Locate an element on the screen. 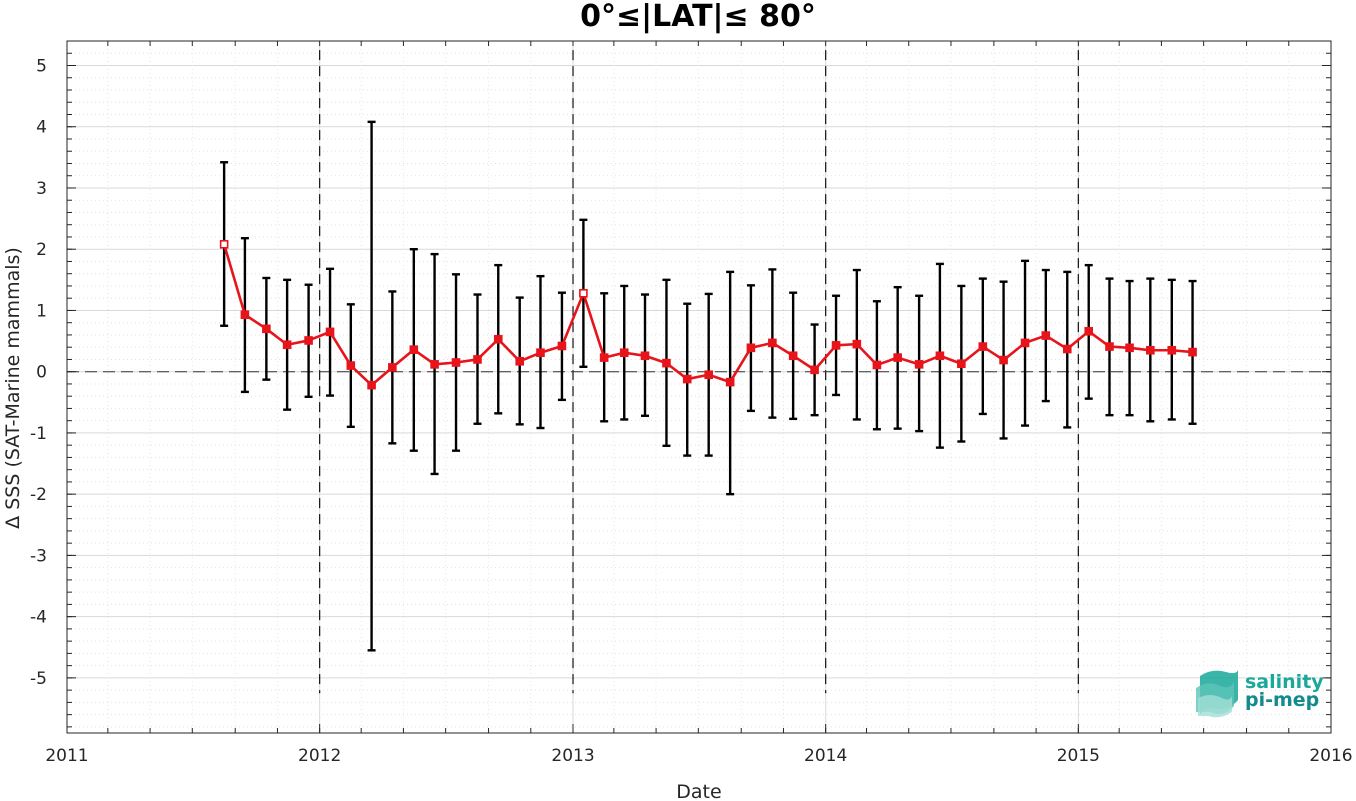 The image size is (1356, 801). logo-text-salinity: salinity is located at coordinates (1284, 682).